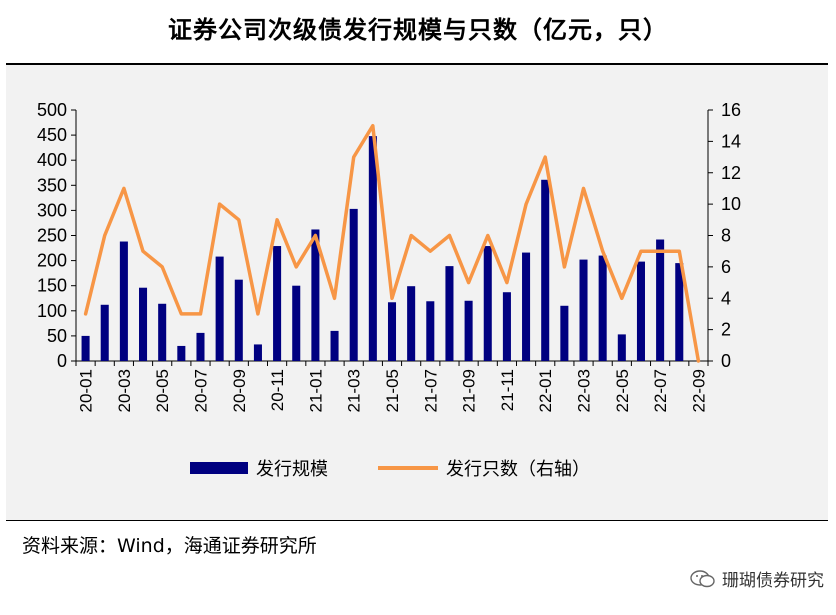  I want to click on x-tick-label: 22-01, so click(545, 390).